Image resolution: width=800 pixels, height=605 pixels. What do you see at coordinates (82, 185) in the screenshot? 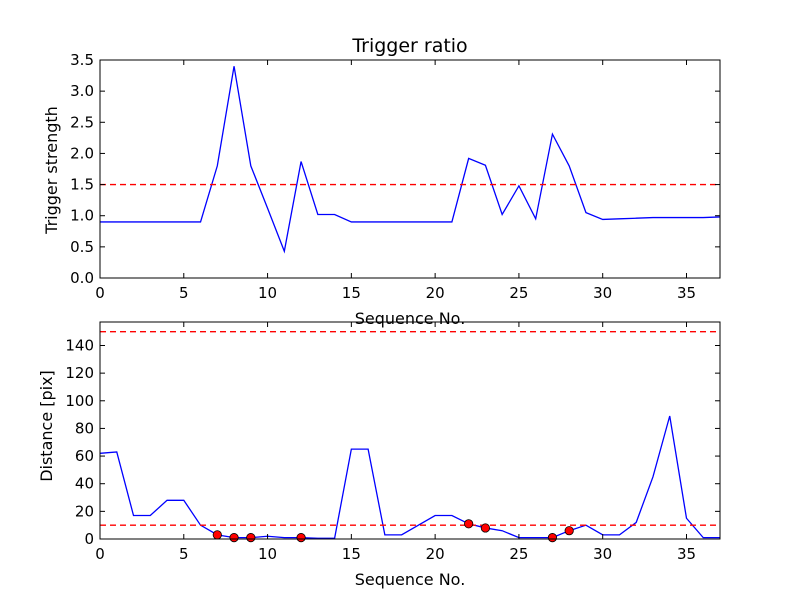
I see `y-tick-label: 1.5` at bounding box center [82, 185].